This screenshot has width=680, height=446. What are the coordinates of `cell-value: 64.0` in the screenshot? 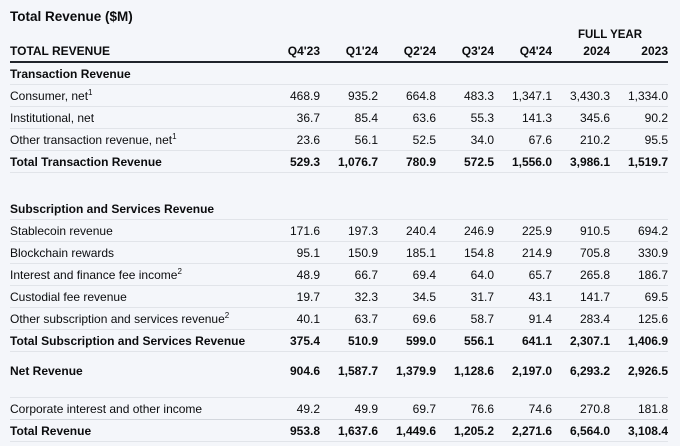 It's located at (482, 274).